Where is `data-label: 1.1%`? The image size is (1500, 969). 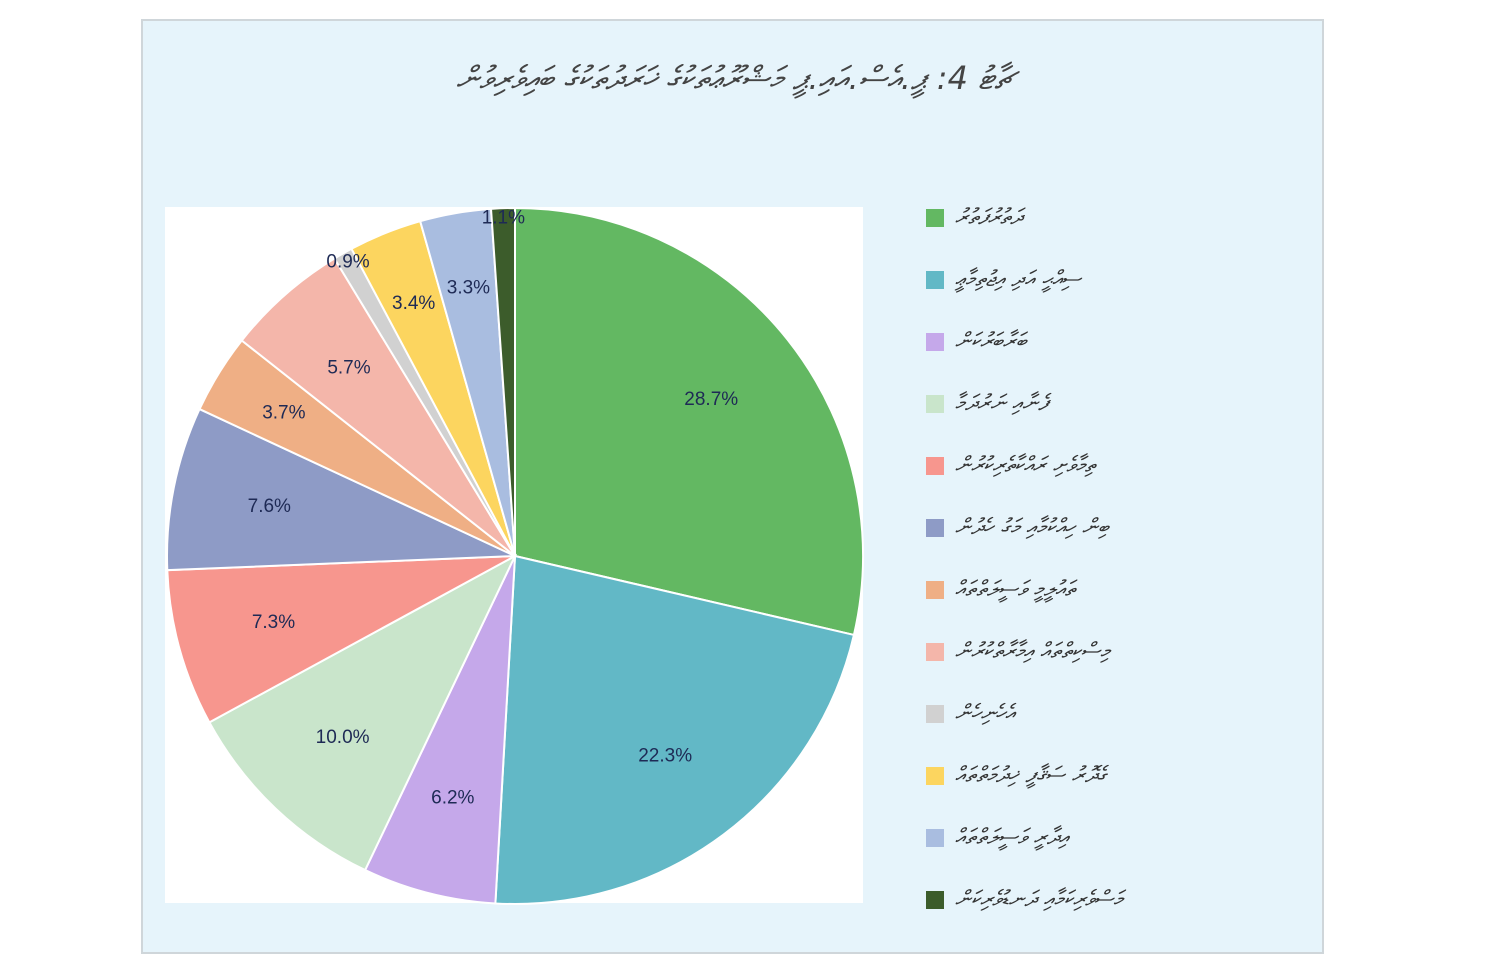
data-label: 1.1% is located at coordinates (503, 218).